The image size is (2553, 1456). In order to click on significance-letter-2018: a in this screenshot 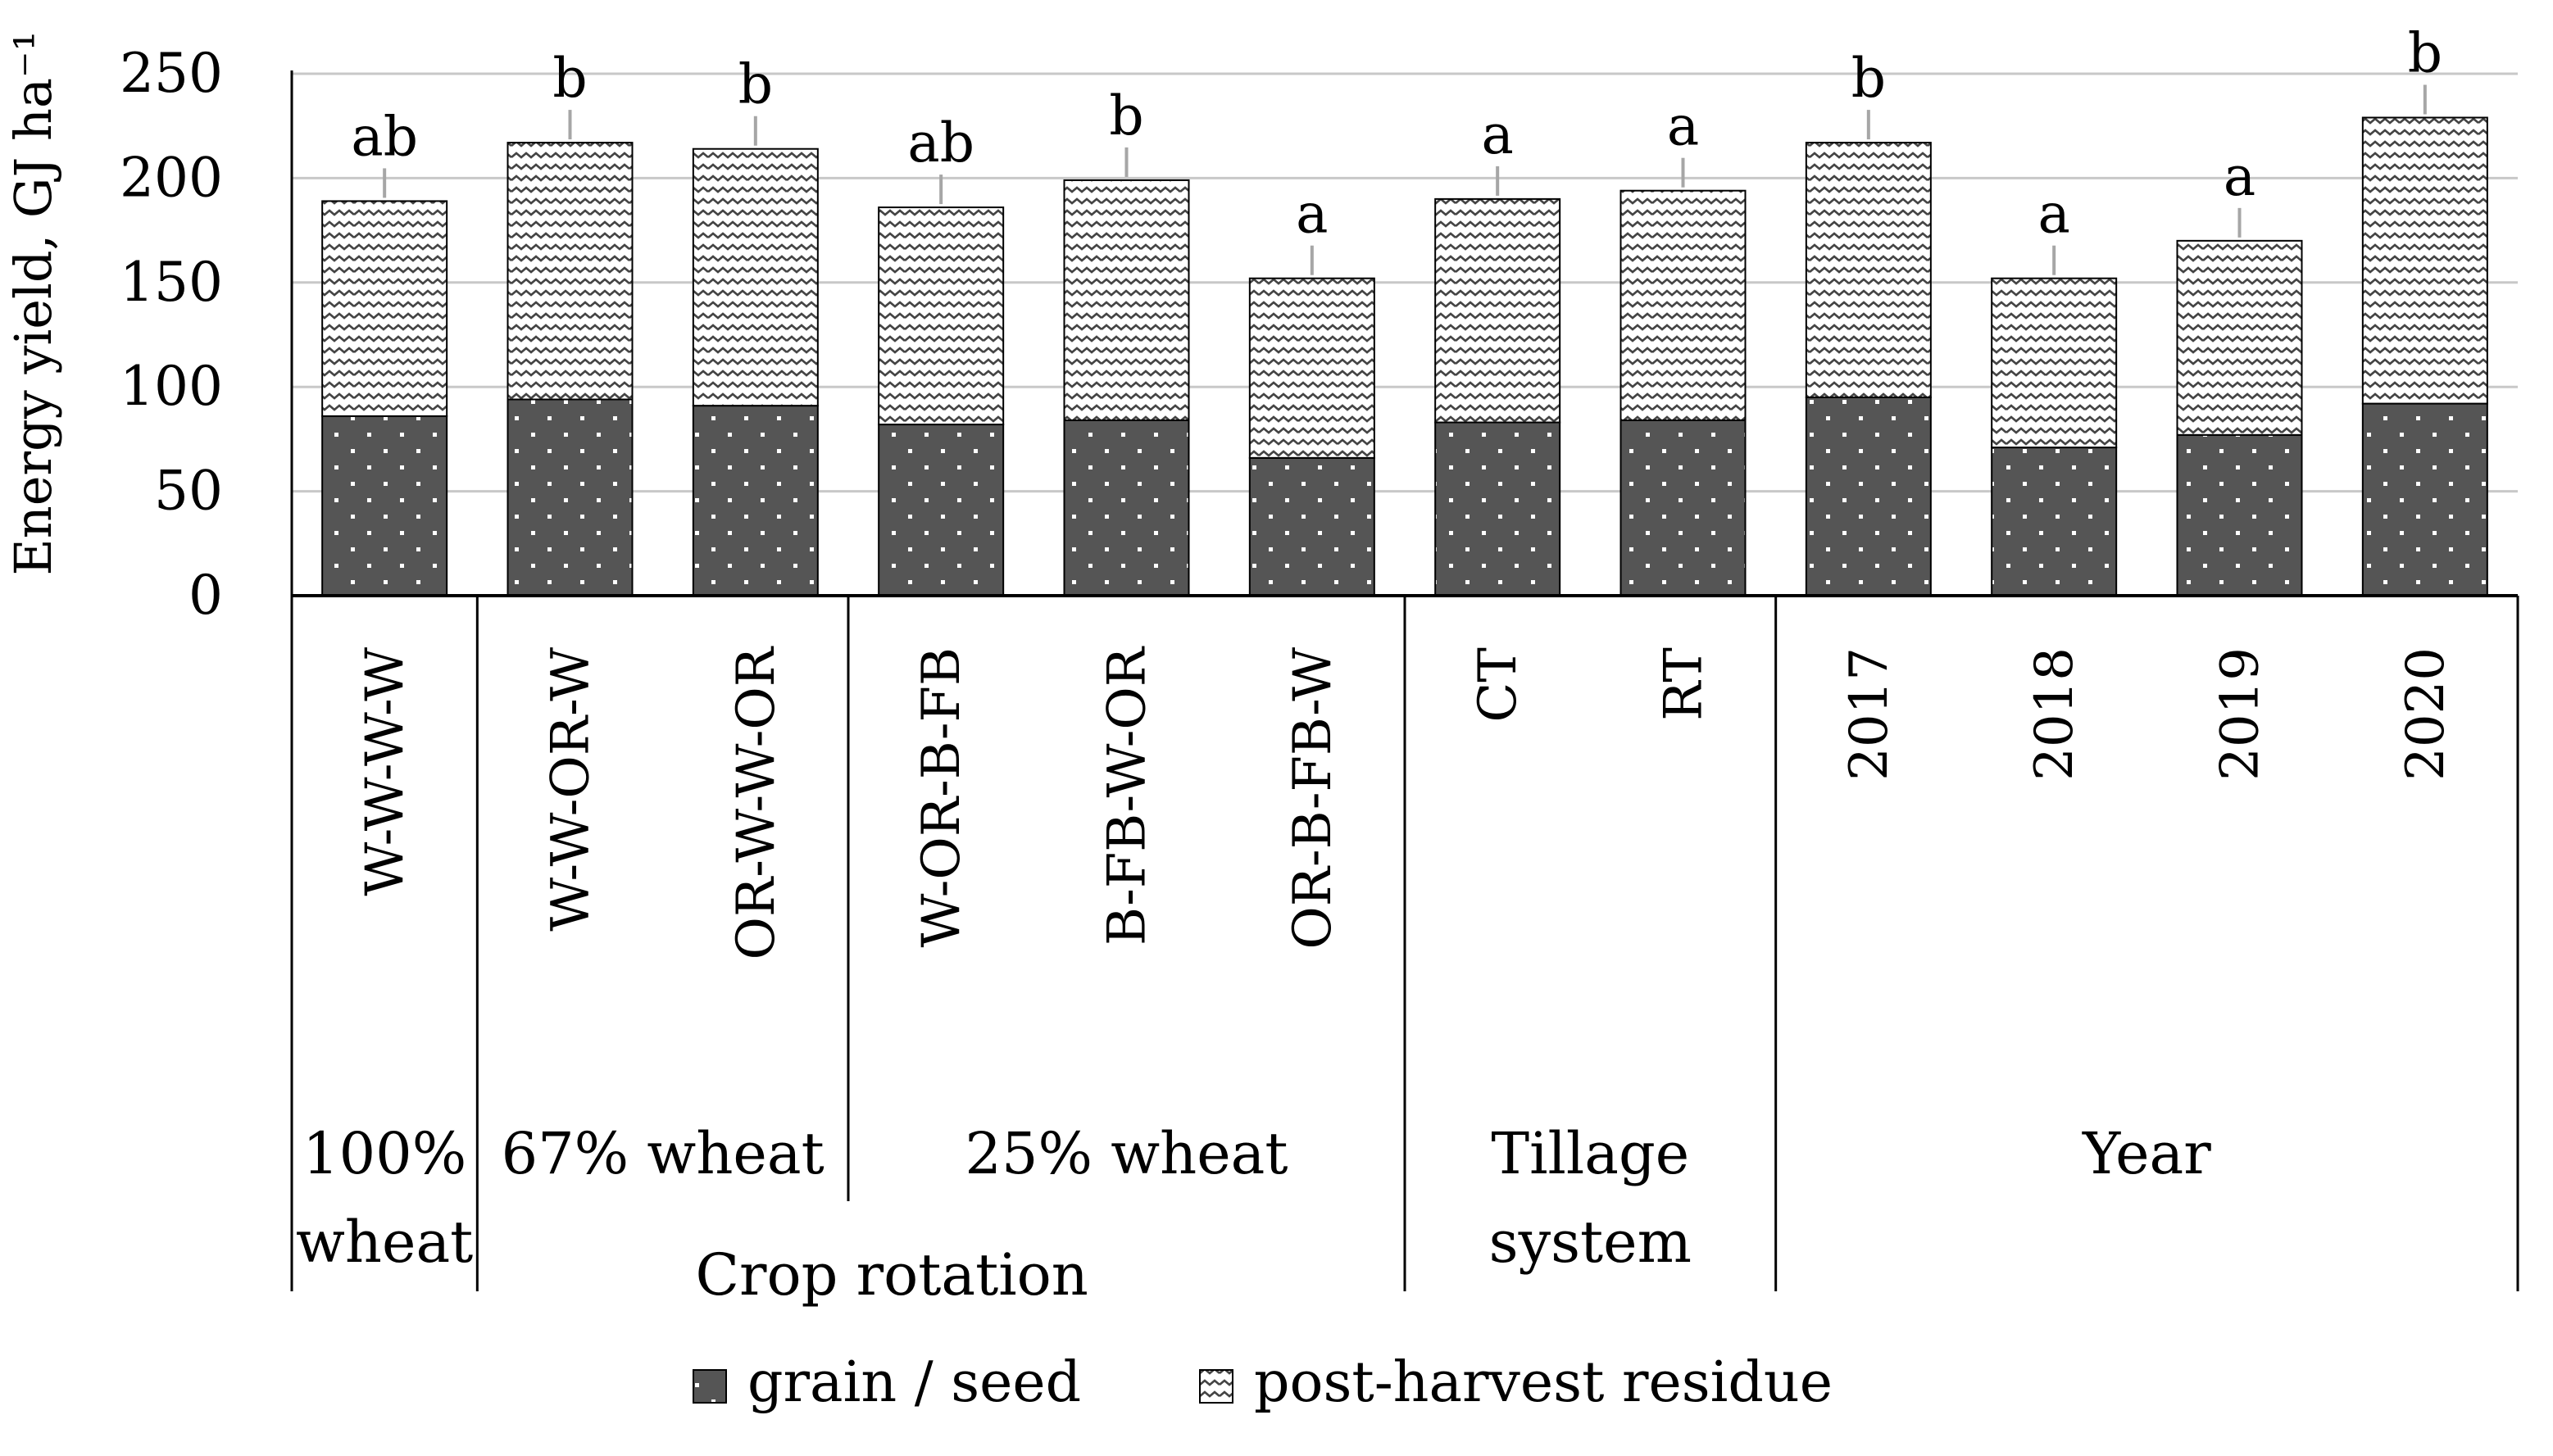, I will do `click(2053, 215)`.